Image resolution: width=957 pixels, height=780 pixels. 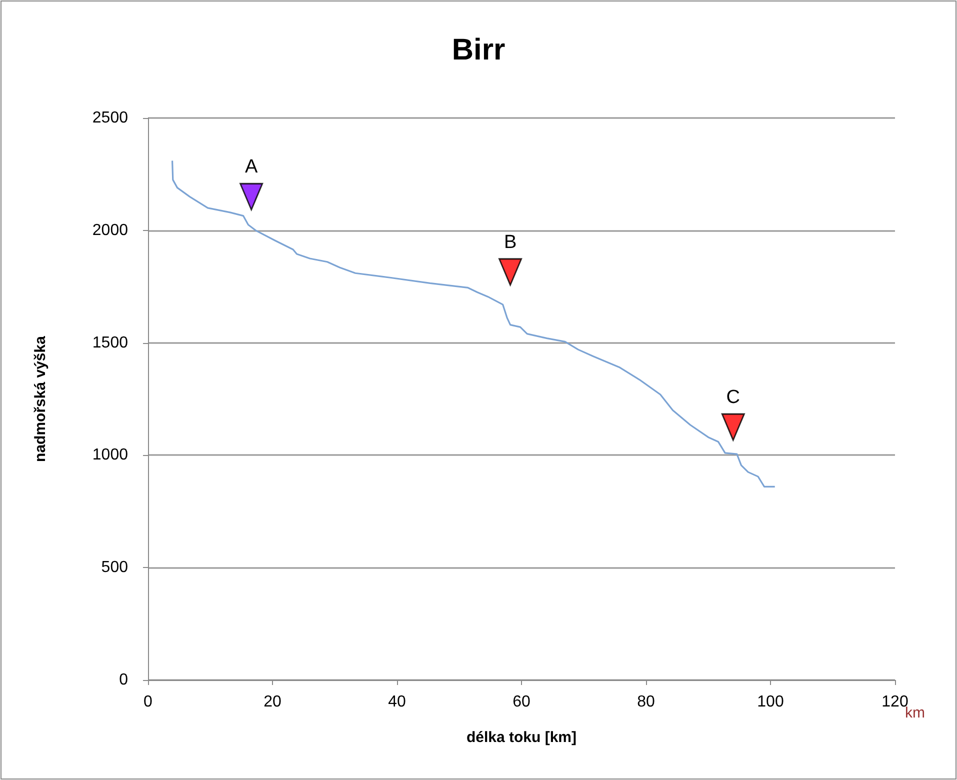 I want to click on y-axis-title: nadmořská výška, so click(x=40, y=398).